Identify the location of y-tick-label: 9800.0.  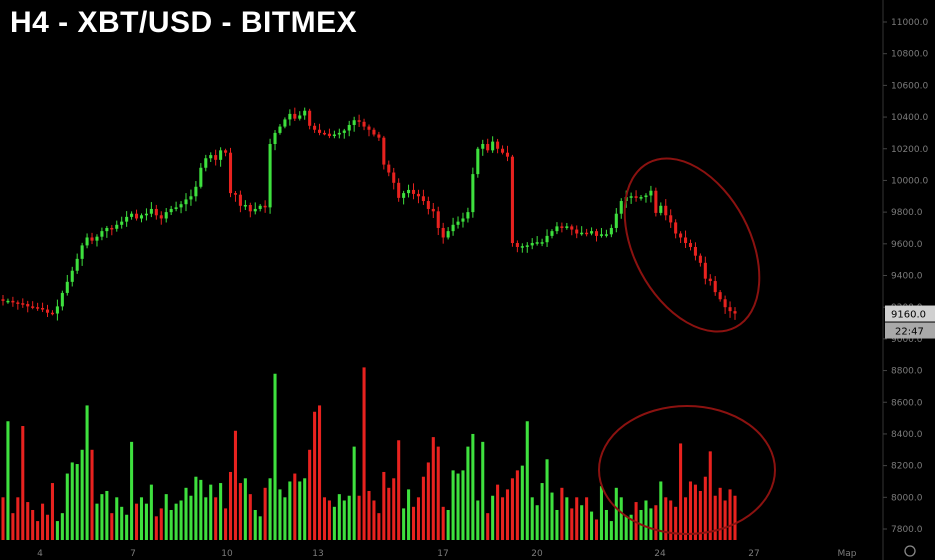
(907, 213).